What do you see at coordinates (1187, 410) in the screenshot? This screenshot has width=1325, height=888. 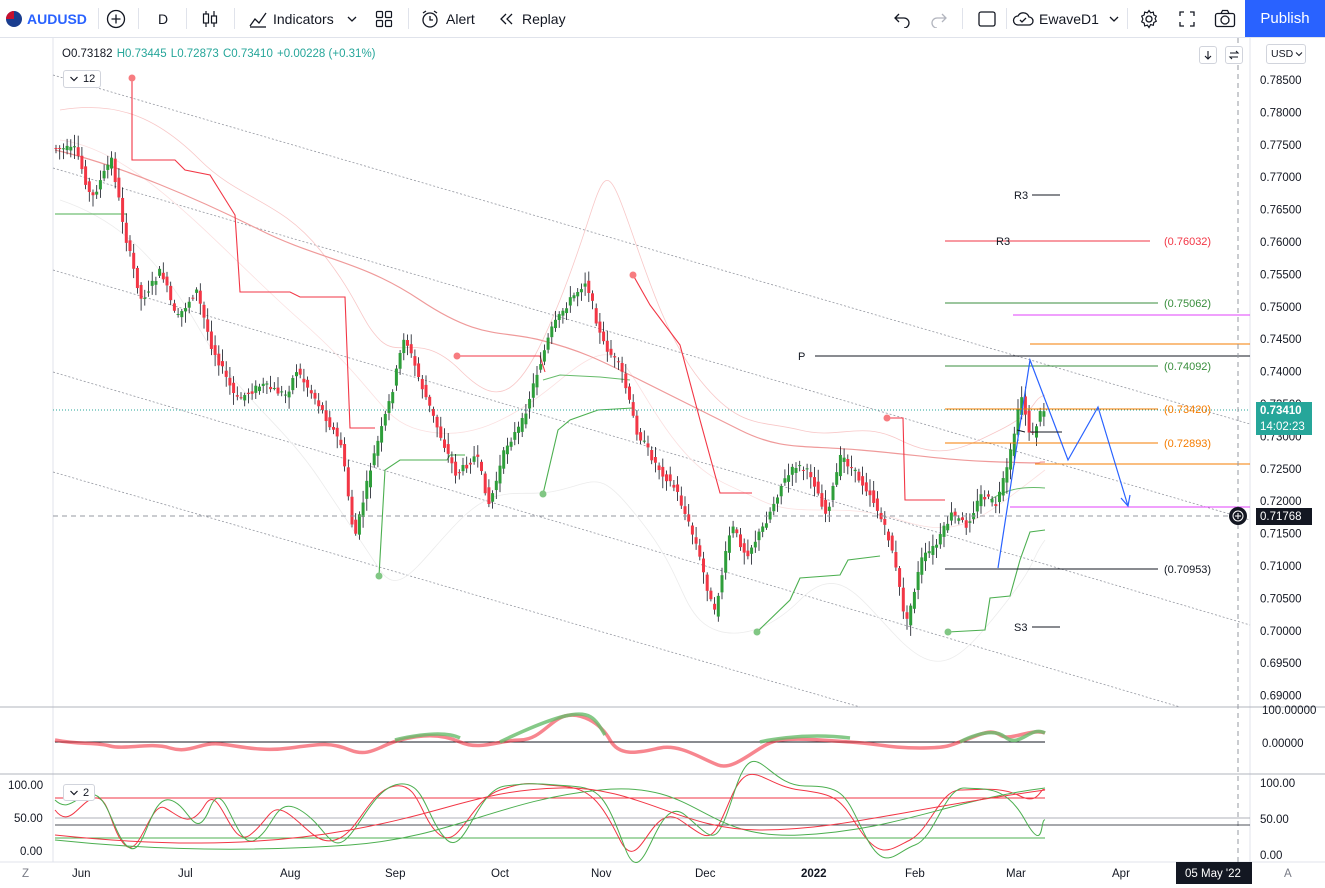 I see `pivot-value: (0.73420)` at bounding box center [1187, 410].